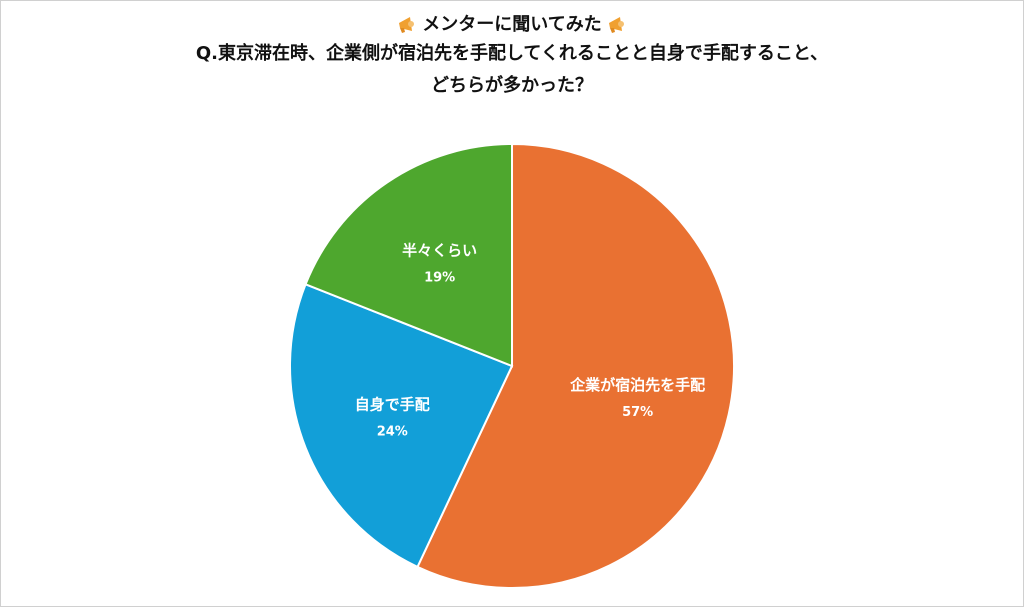  Describe the element at coordinates (637, 385) in the screenshot. I see `slice-category-label: 企業が宿泊先を手配` at that location.